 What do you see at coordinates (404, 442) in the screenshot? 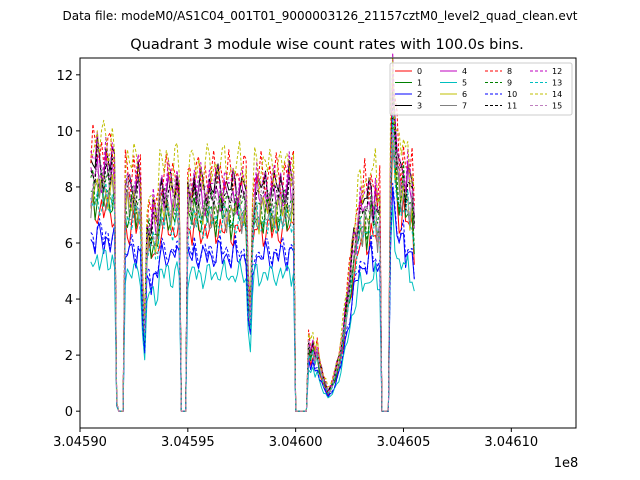
I see `x-tick-label: 3.04605` at bounding box center [404, 442].